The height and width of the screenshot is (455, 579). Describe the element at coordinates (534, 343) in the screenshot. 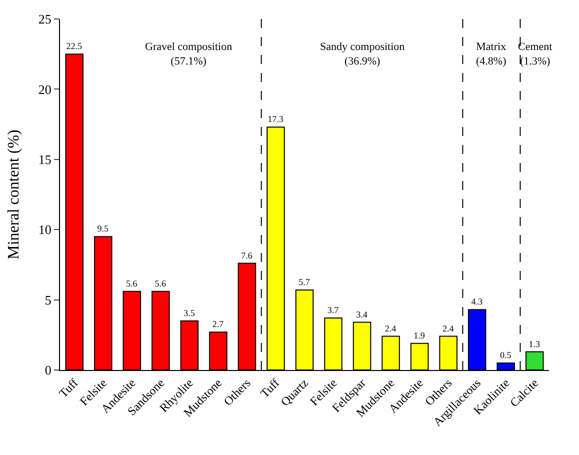

I see `data-label: 1.3` at that location.